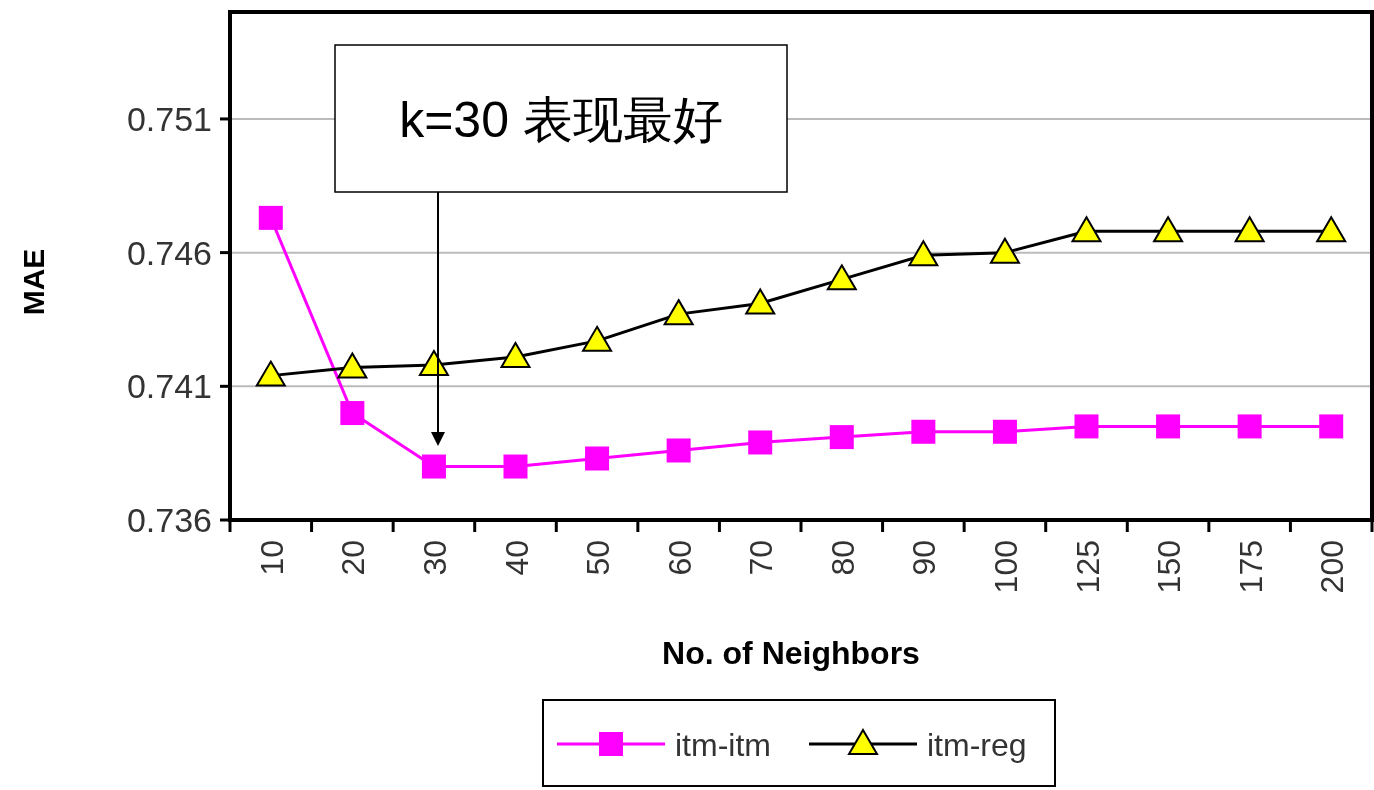  I want to click on x-tick-label: 70, so click(761, 558).